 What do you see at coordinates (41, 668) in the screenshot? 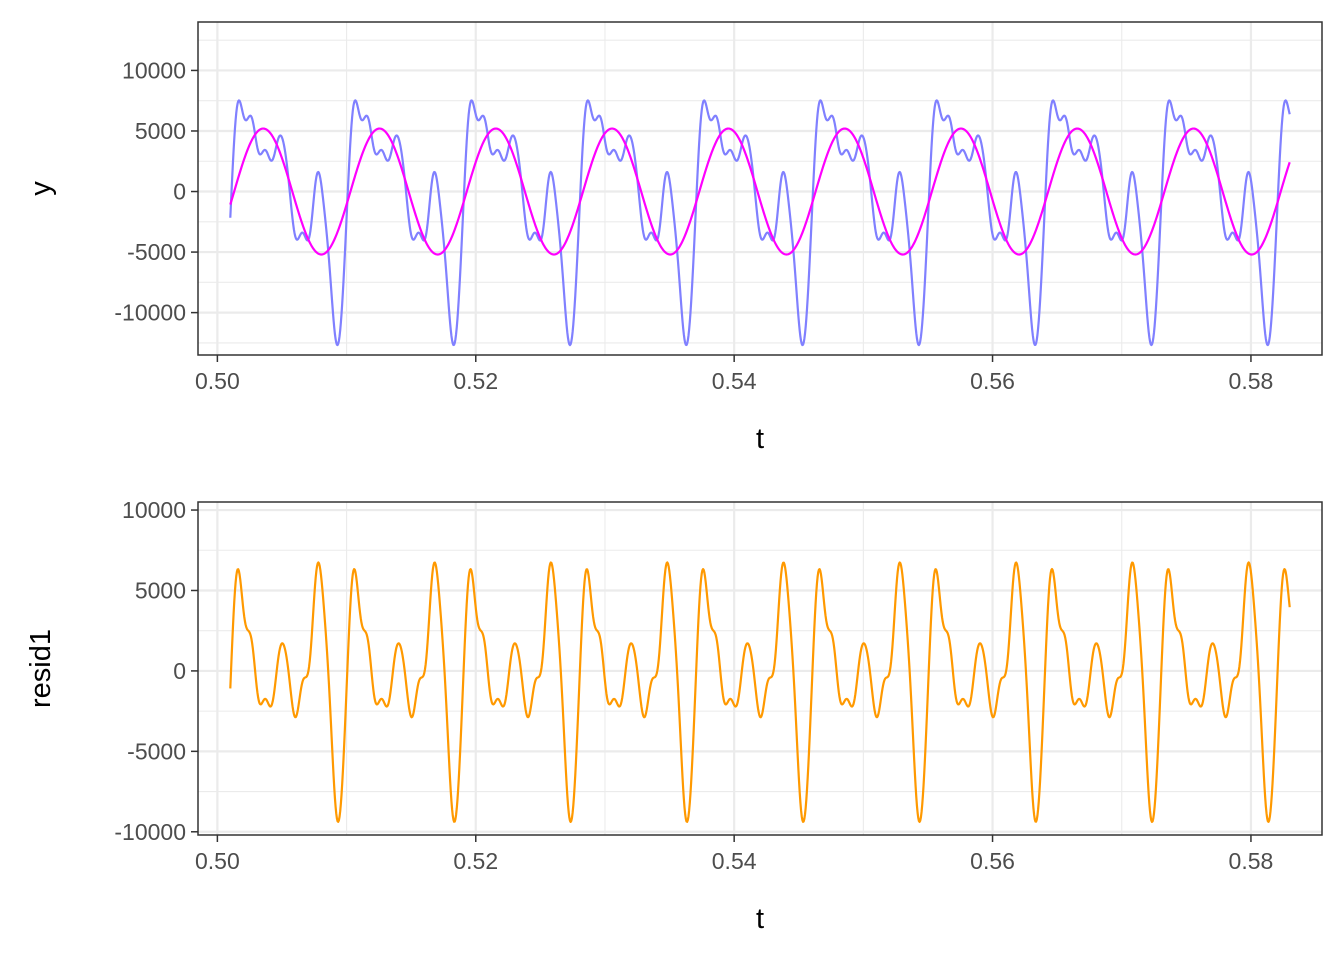
I see `y-axis-title: resid1` at bounding box center [41, 668].